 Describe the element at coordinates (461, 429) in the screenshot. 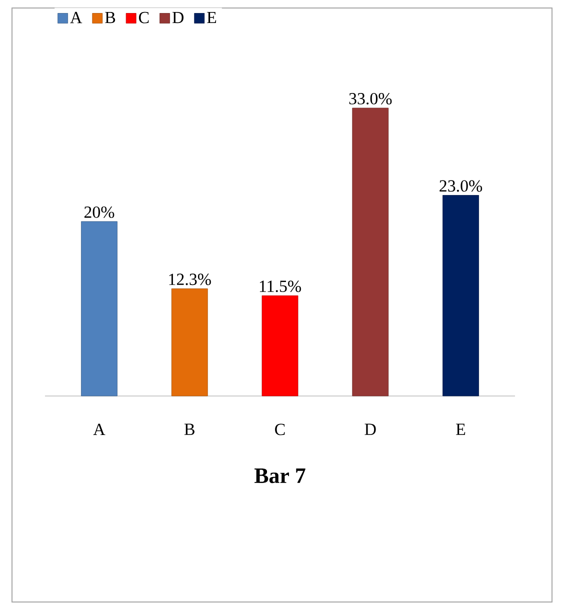

I see `x-tick-label: E` at that location.